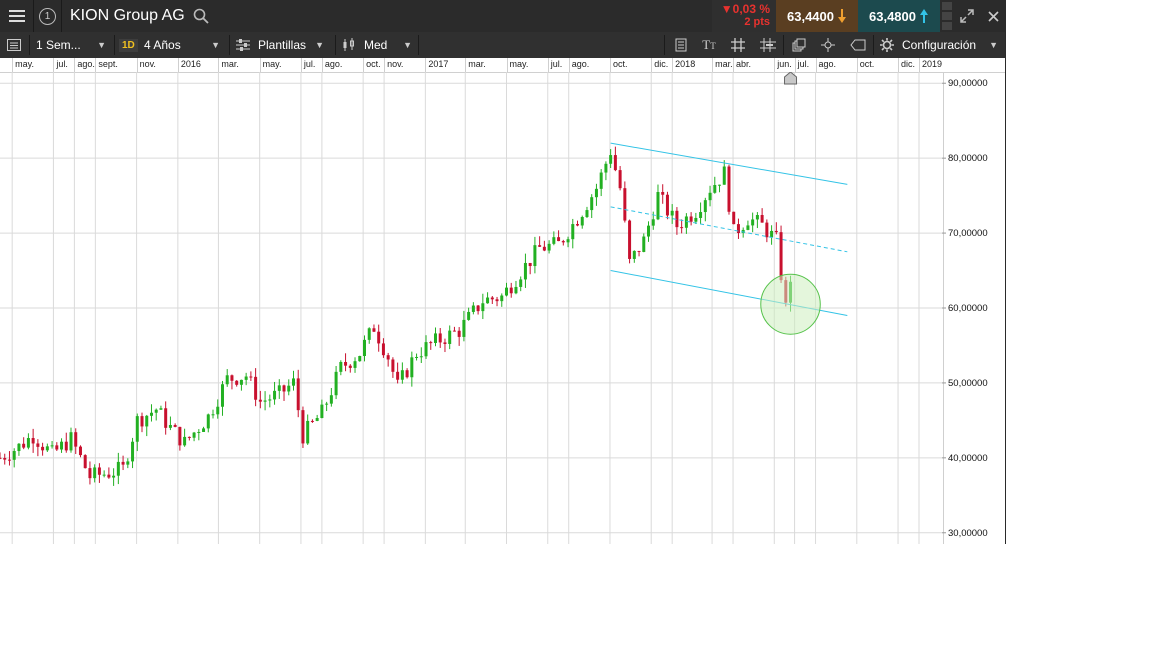 The width and height of the screenshot is (1152, 648). Describe the element at coordinates (803, 64) in the screenshot. I see `month-label: jul.` at that location.